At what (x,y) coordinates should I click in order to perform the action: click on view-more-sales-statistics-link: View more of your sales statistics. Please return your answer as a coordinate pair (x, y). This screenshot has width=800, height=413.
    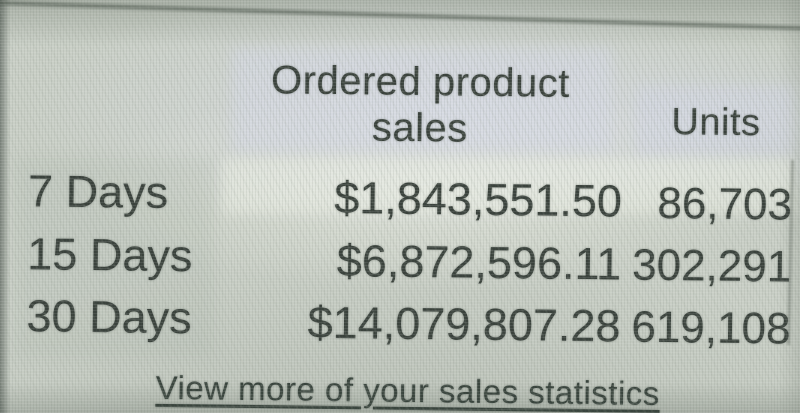
    Looking at the image, I should click on (408, 390).